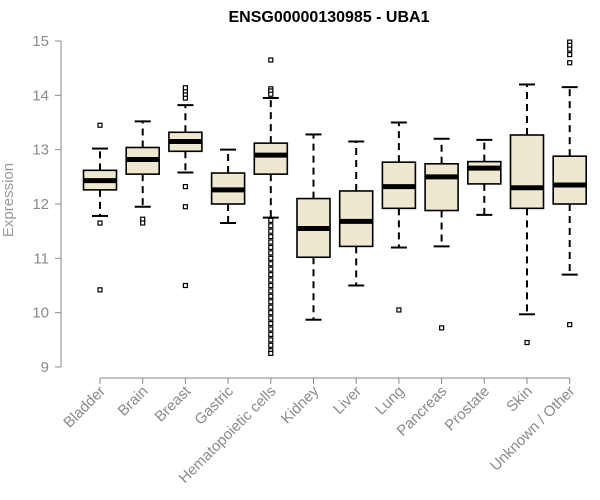  What do you see at coordinates (328, 17) in the screenshot?
I see `chart-title: ENSG00000130985 - UBA1` at bounding box center [328, 17].